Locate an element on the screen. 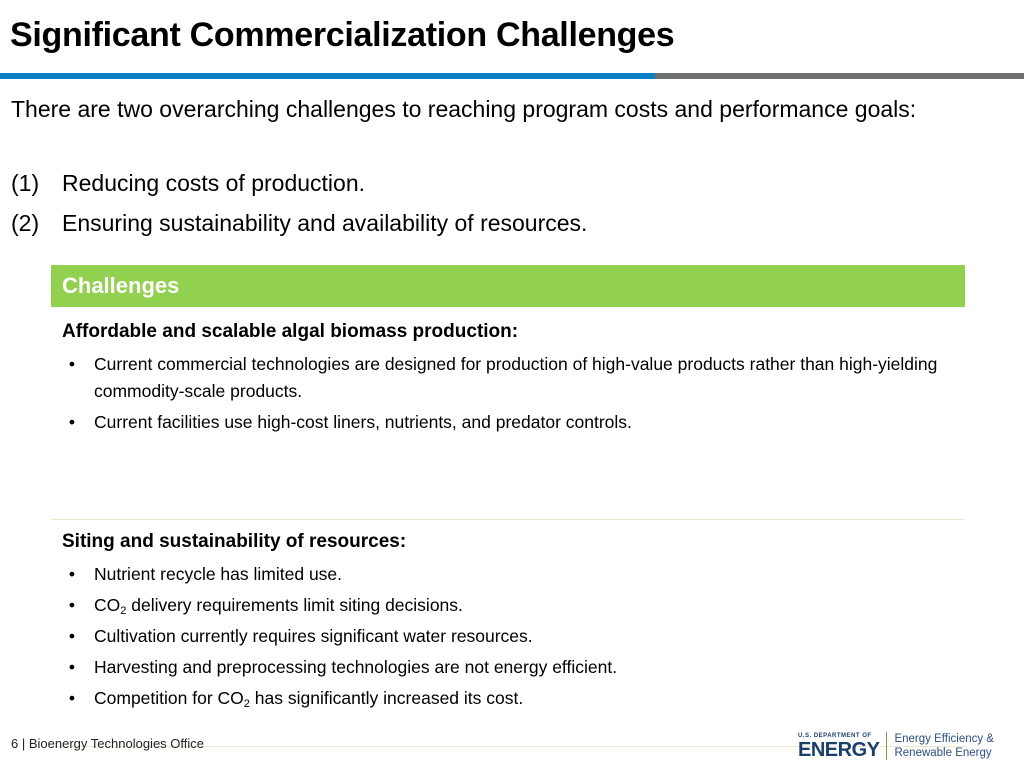  section-heading: Siting and sustainability of resources: is located at coordinates (234, 541).